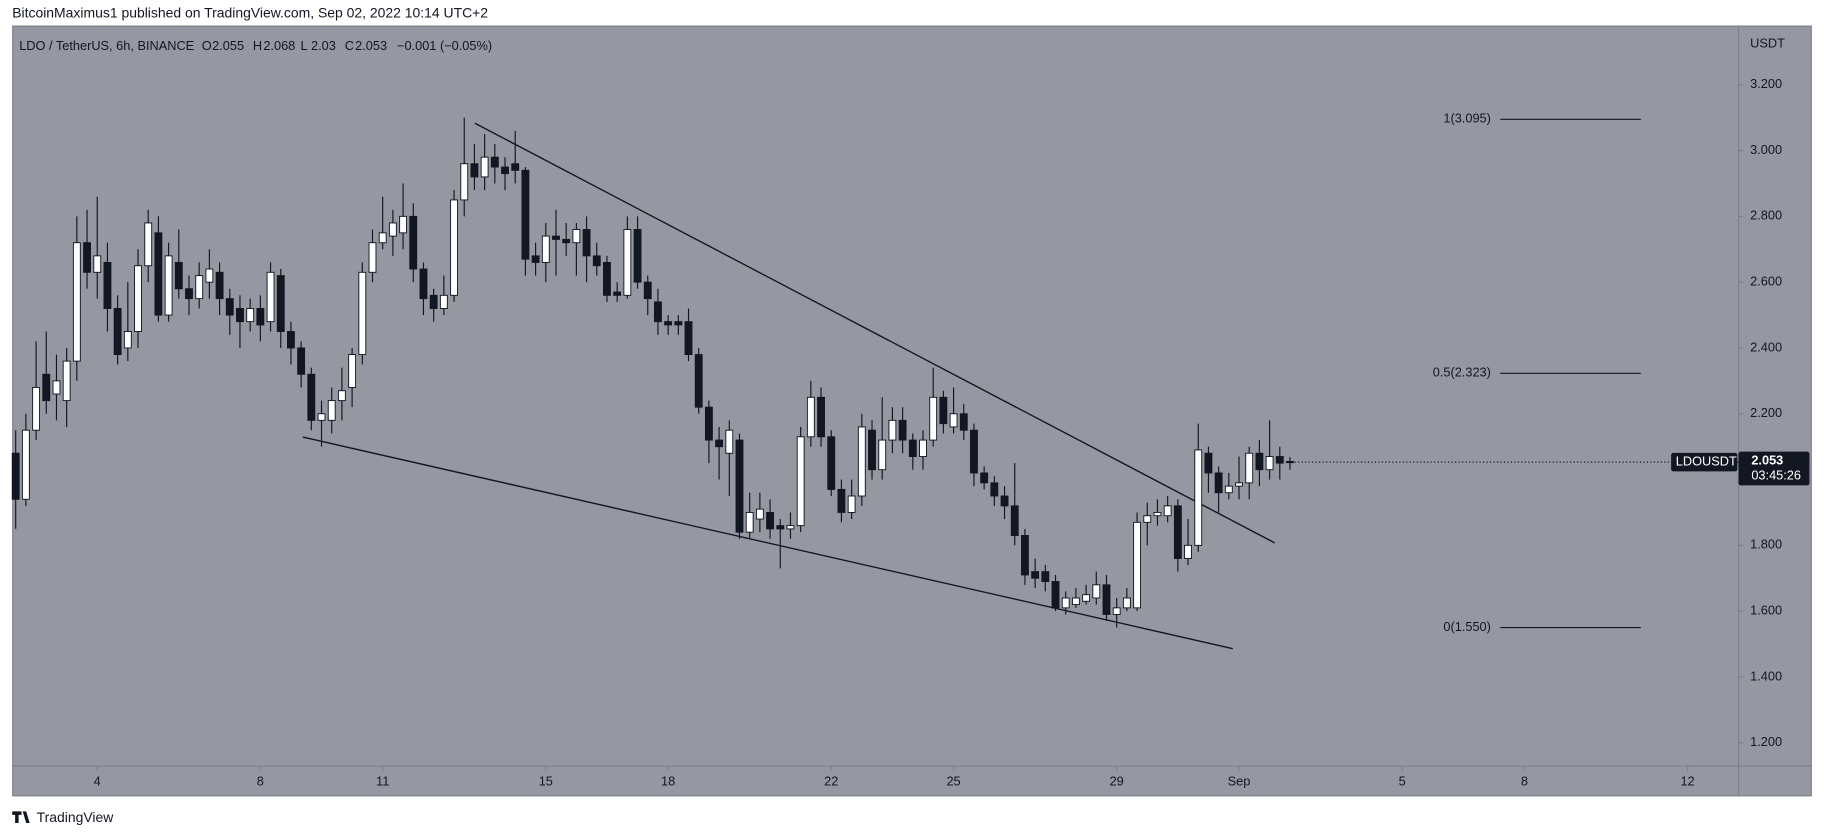 The height and width of the screenshot is (837, 1824). Describe the element at coordinates (1767, 43) in the screenshot. I see `price-axis-title: USDT` at that location.